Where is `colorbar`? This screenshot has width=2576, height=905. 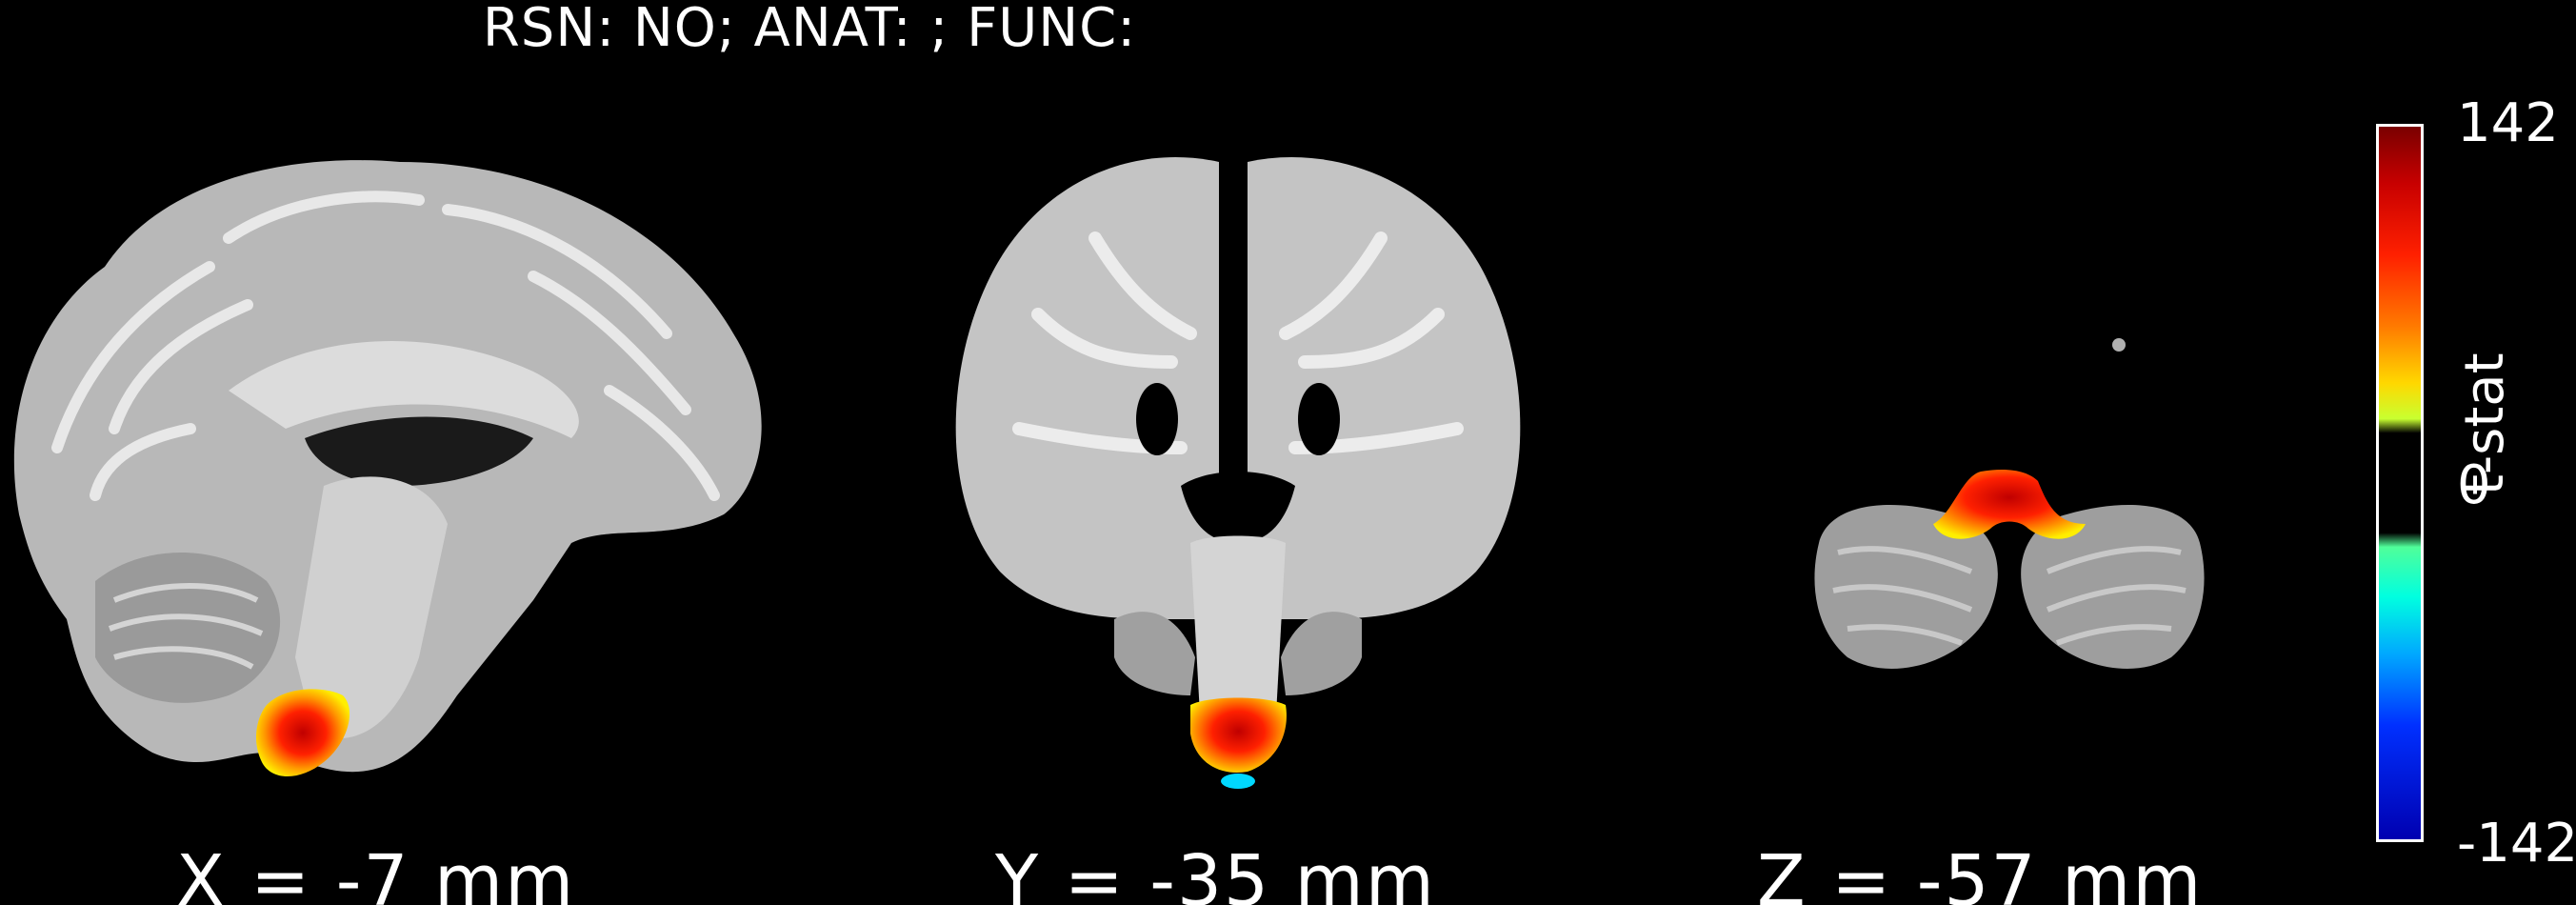 colorbar is located at coordinates (2404, 486).